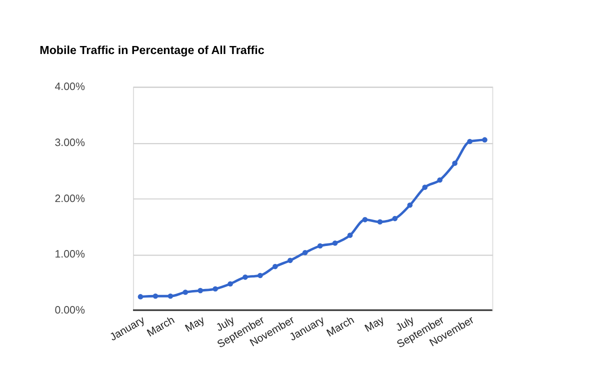 The height and width of the screenshot is (371, 600). What do you see at coordinates (70, 254) in the screenshot?
I see `y-tick-label: 1.00%` at bounding box center [70, 254].